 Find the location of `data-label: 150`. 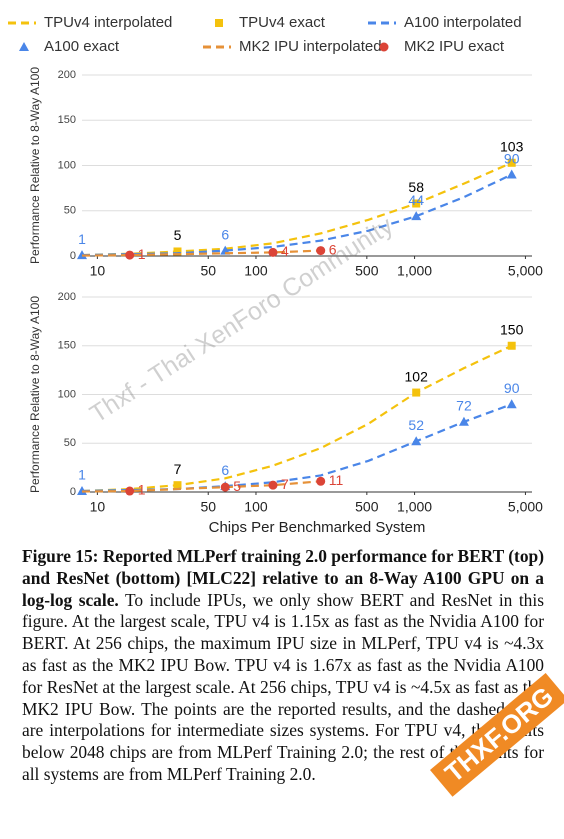

data-label: 150 is located at coordinates (512, 329).